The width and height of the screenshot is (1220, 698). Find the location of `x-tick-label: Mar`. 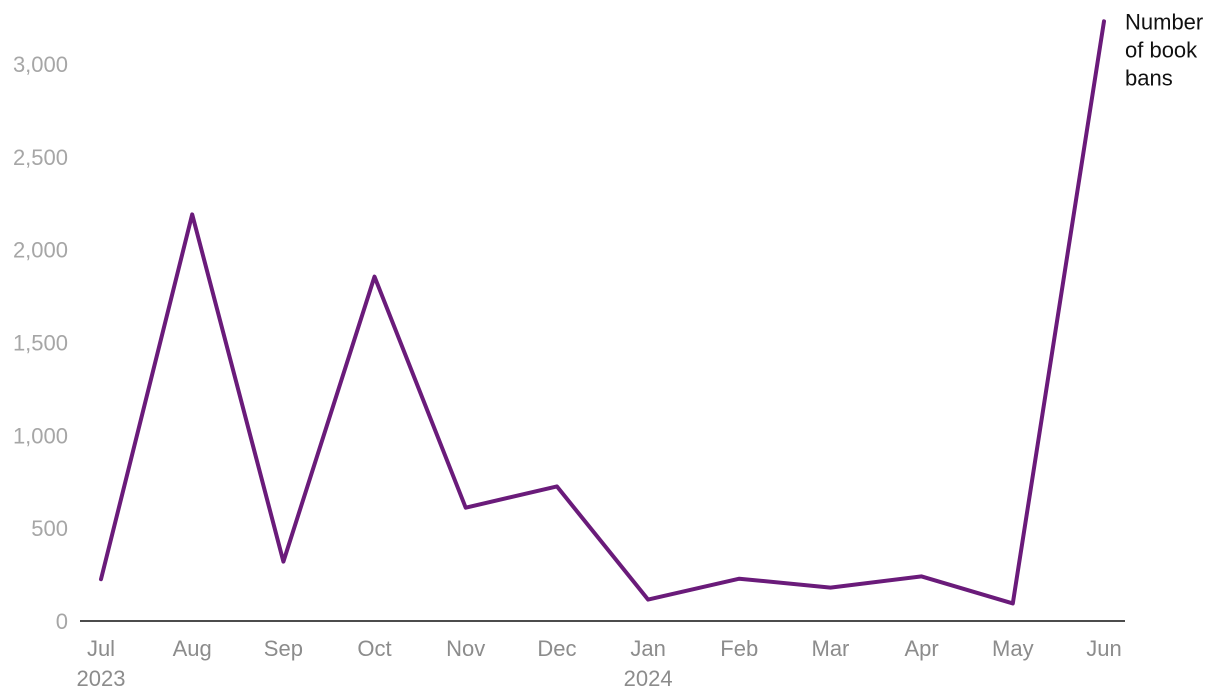

x-tick-label: Mar is located at coordinates (831, 648).